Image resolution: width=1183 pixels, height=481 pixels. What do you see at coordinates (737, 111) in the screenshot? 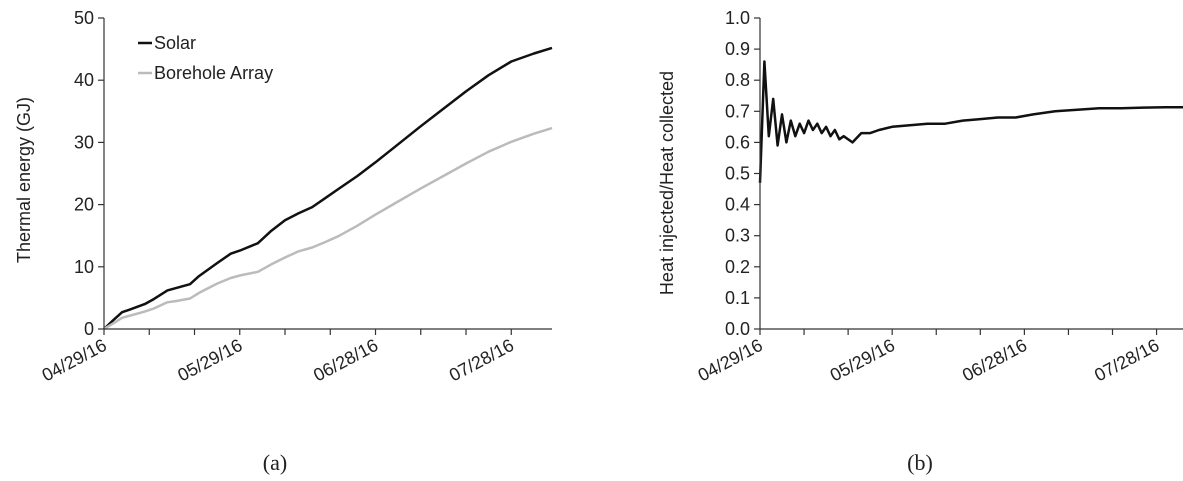
I see `y-tick-label-b-7: 0.7` at bounding box center [737, 111].